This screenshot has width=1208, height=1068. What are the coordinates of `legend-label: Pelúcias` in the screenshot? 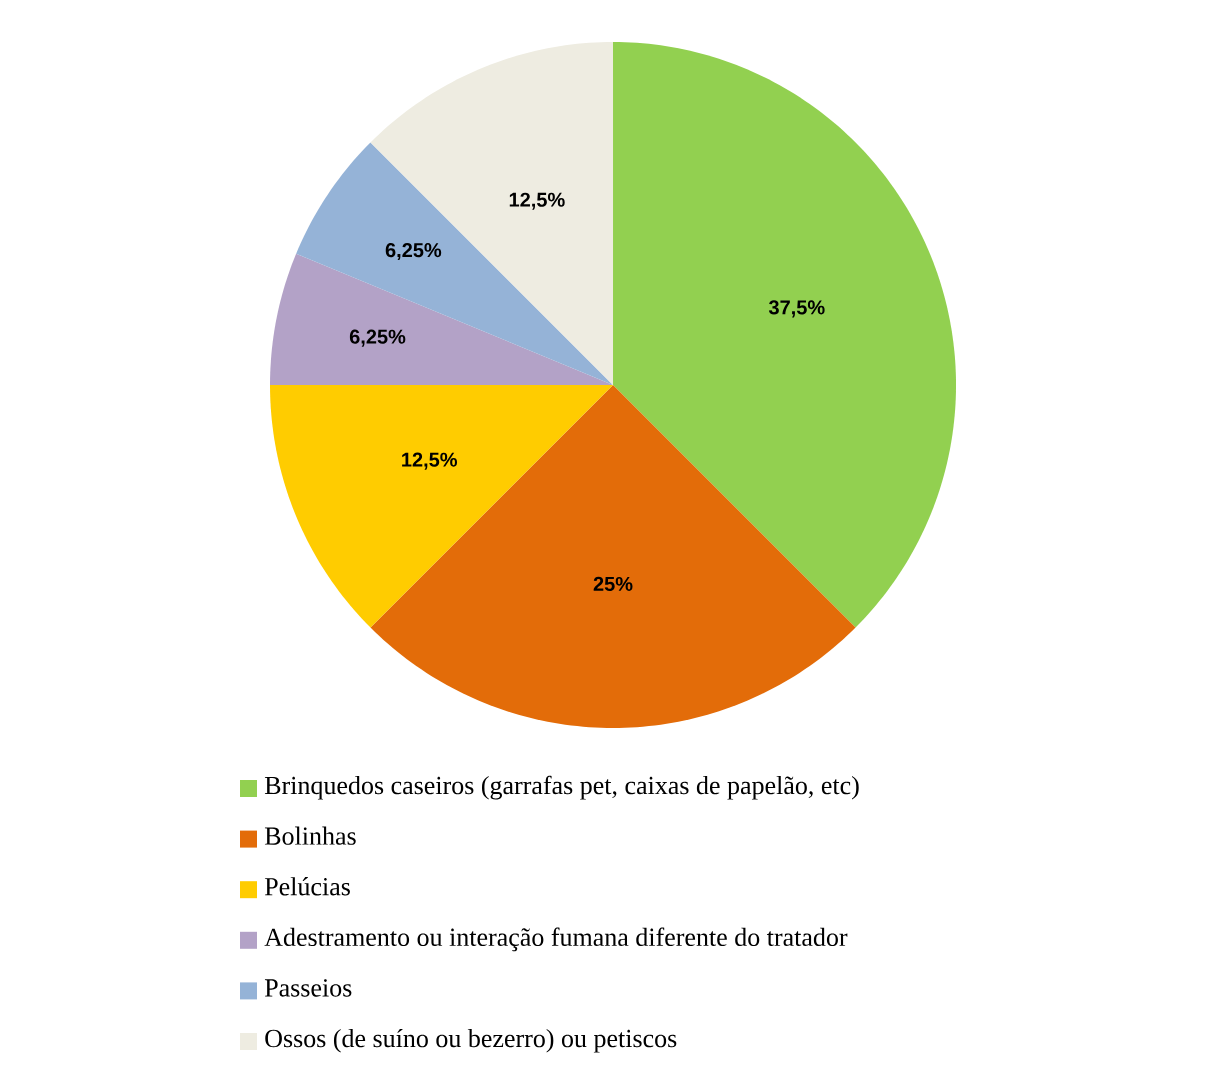 It's located at (307, 886).